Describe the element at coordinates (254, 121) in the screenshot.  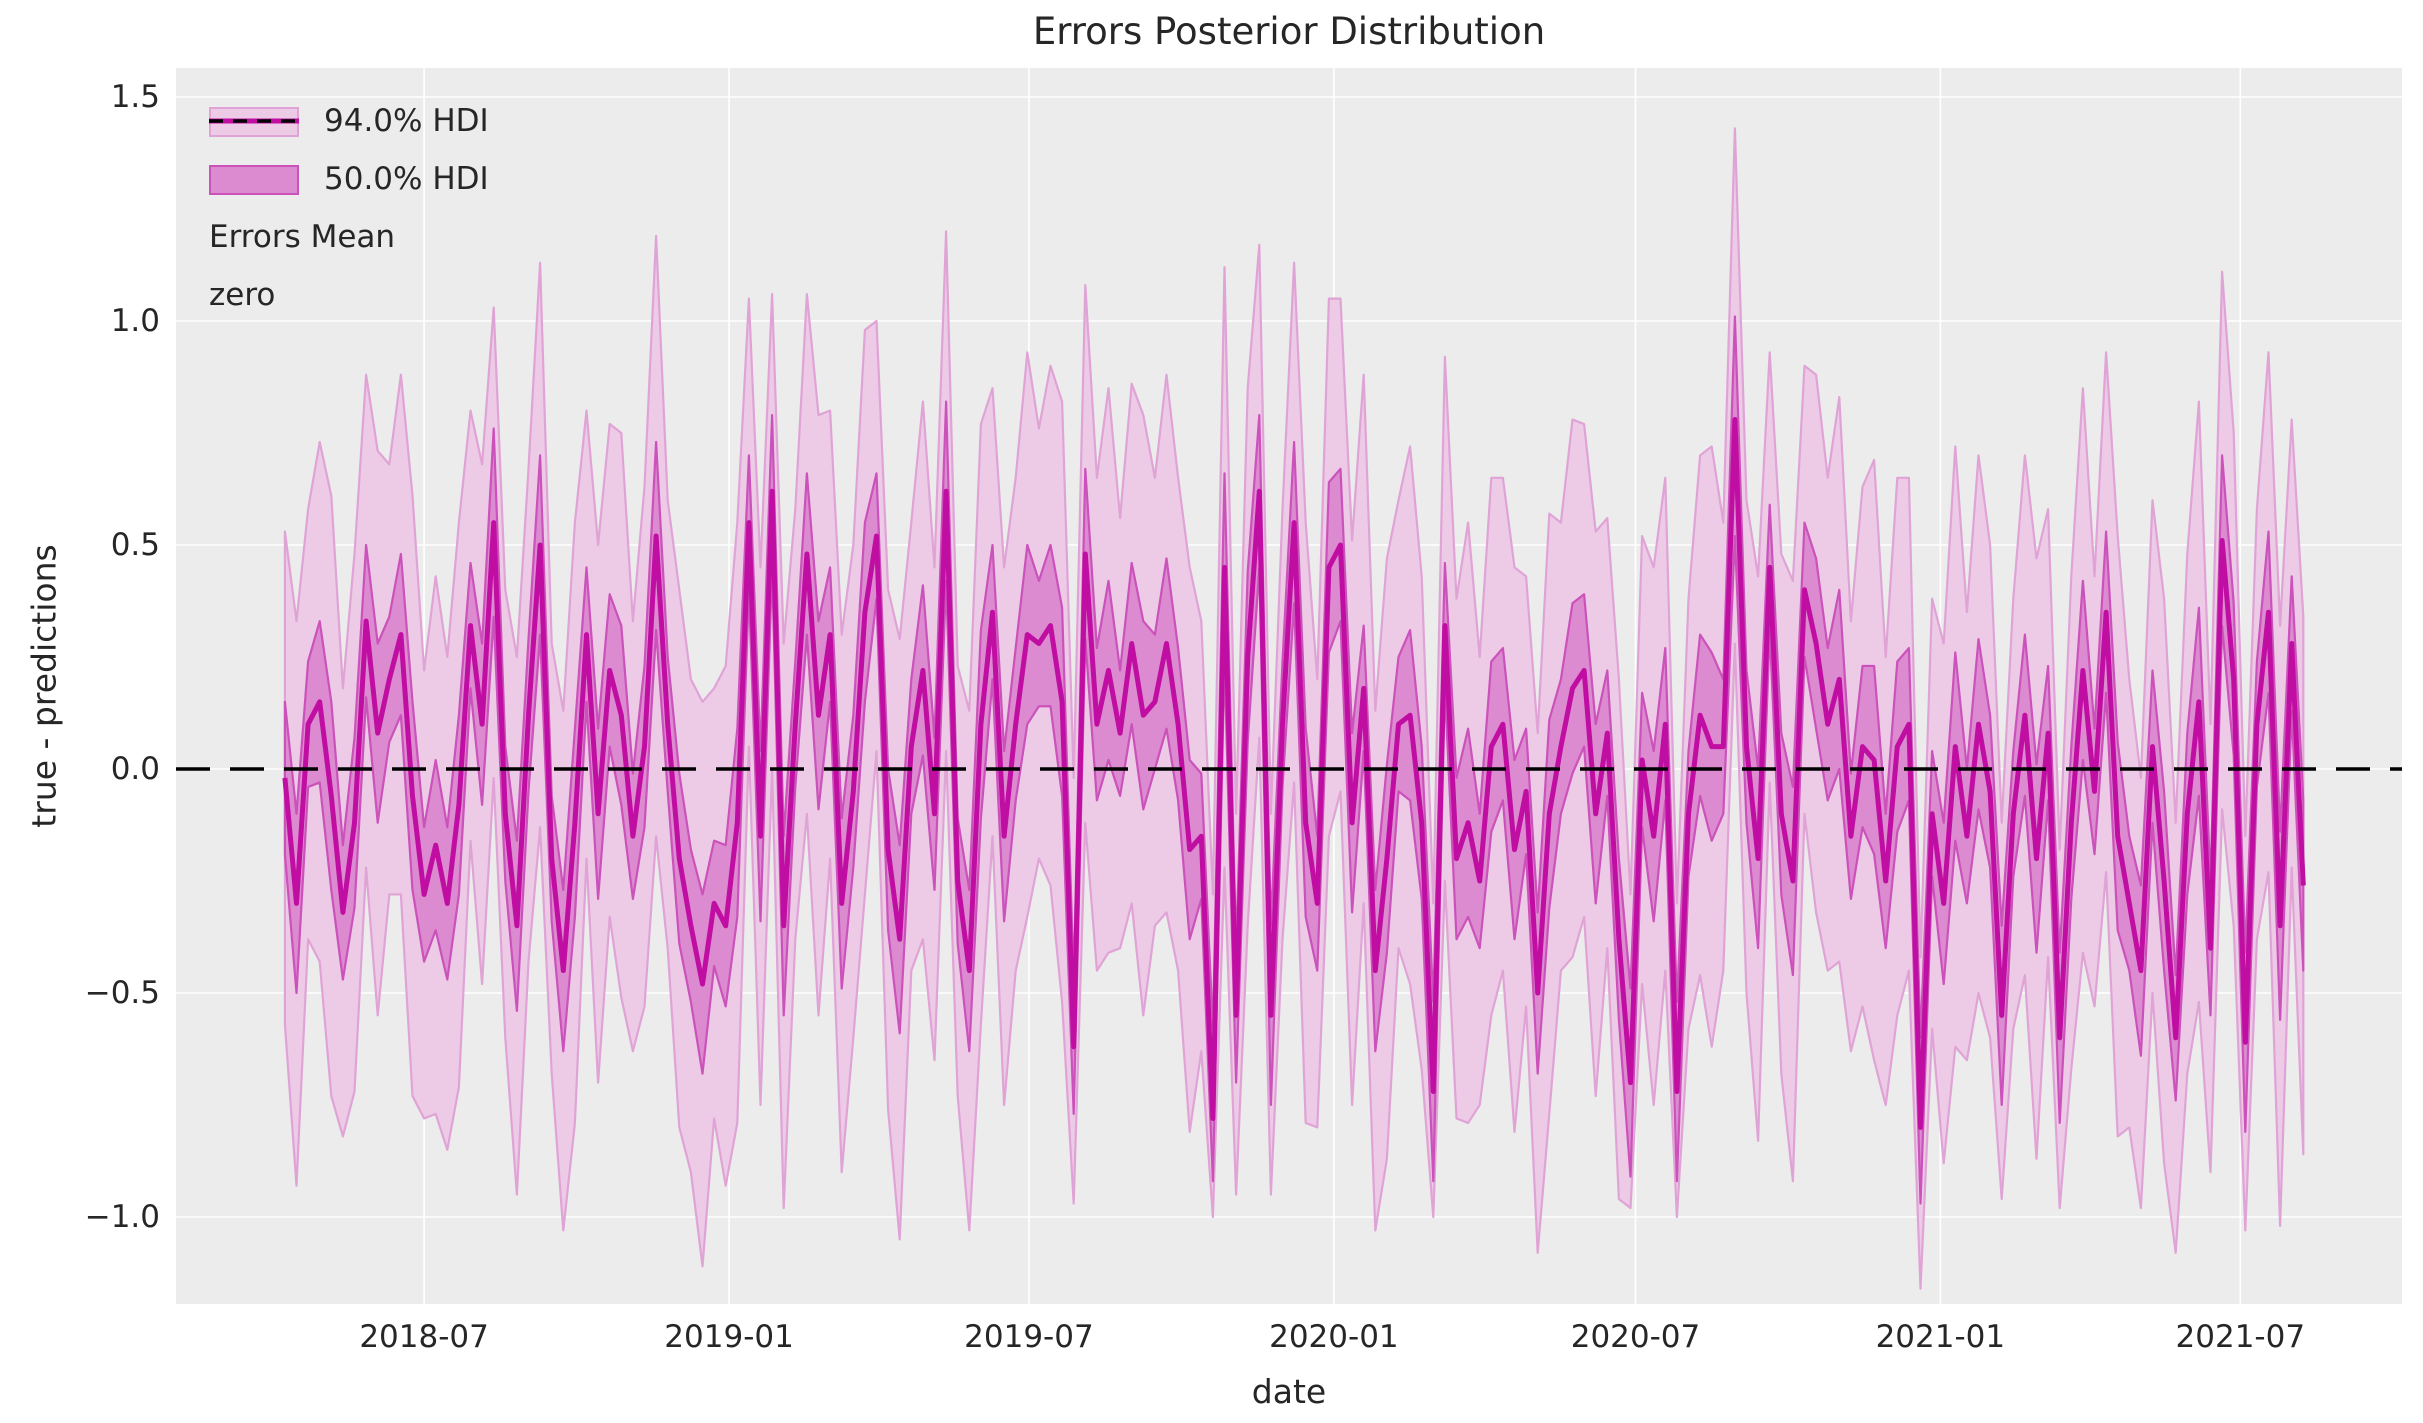
I see `zero-line-swatch-icon` at that location.